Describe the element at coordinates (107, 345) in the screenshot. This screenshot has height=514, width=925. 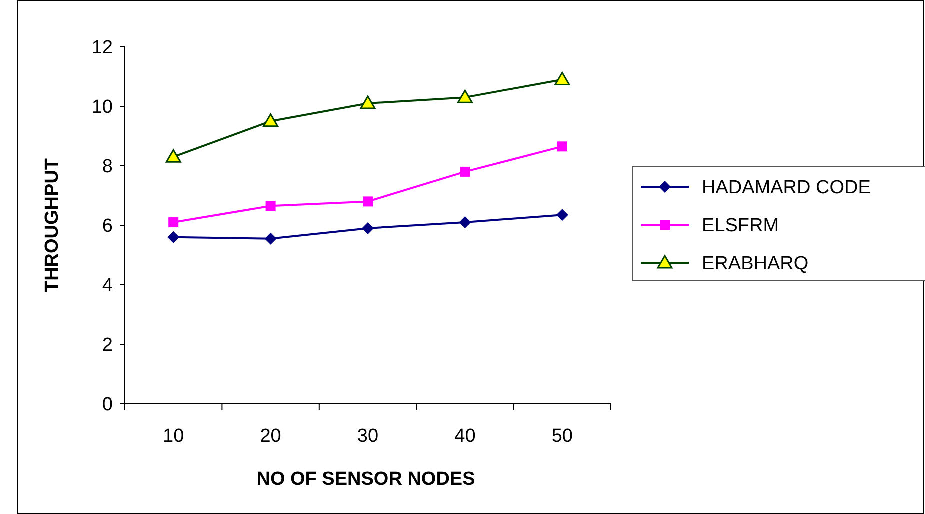
I see `y-tick-label: 2` at that location.